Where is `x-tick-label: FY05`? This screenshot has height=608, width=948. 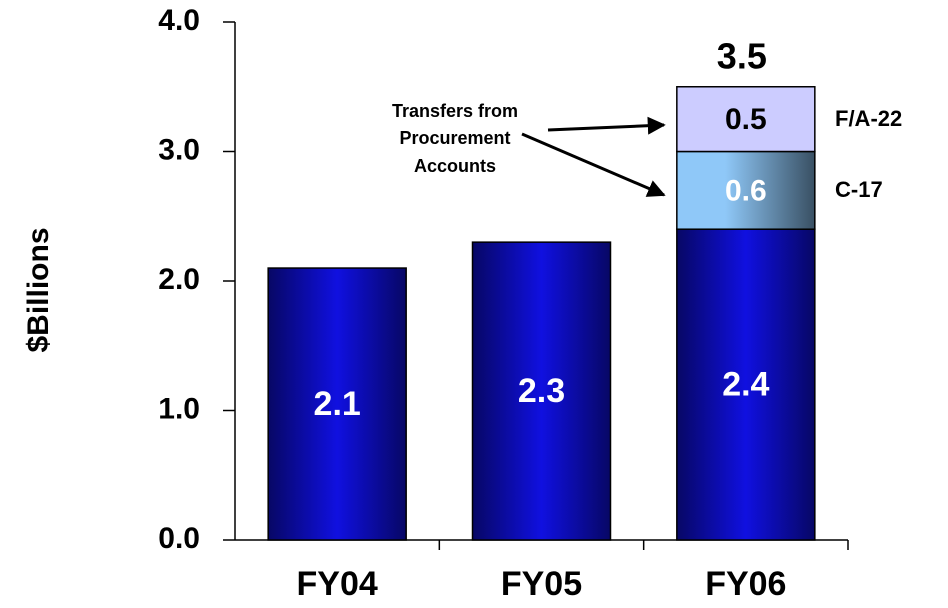
x-tick-label: FY05 is located at coordinates (541, 584).